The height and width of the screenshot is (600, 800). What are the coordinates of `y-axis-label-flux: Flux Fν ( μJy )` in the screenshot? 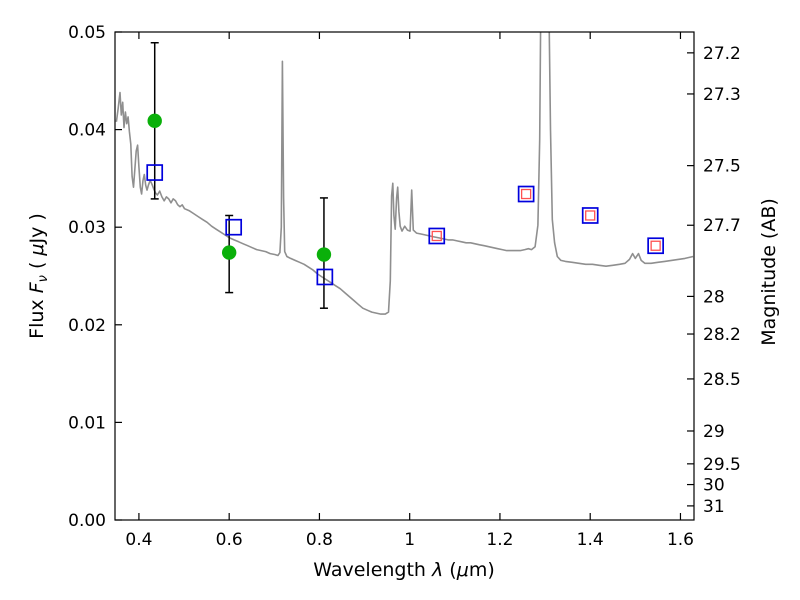 It's located at (38, 276).